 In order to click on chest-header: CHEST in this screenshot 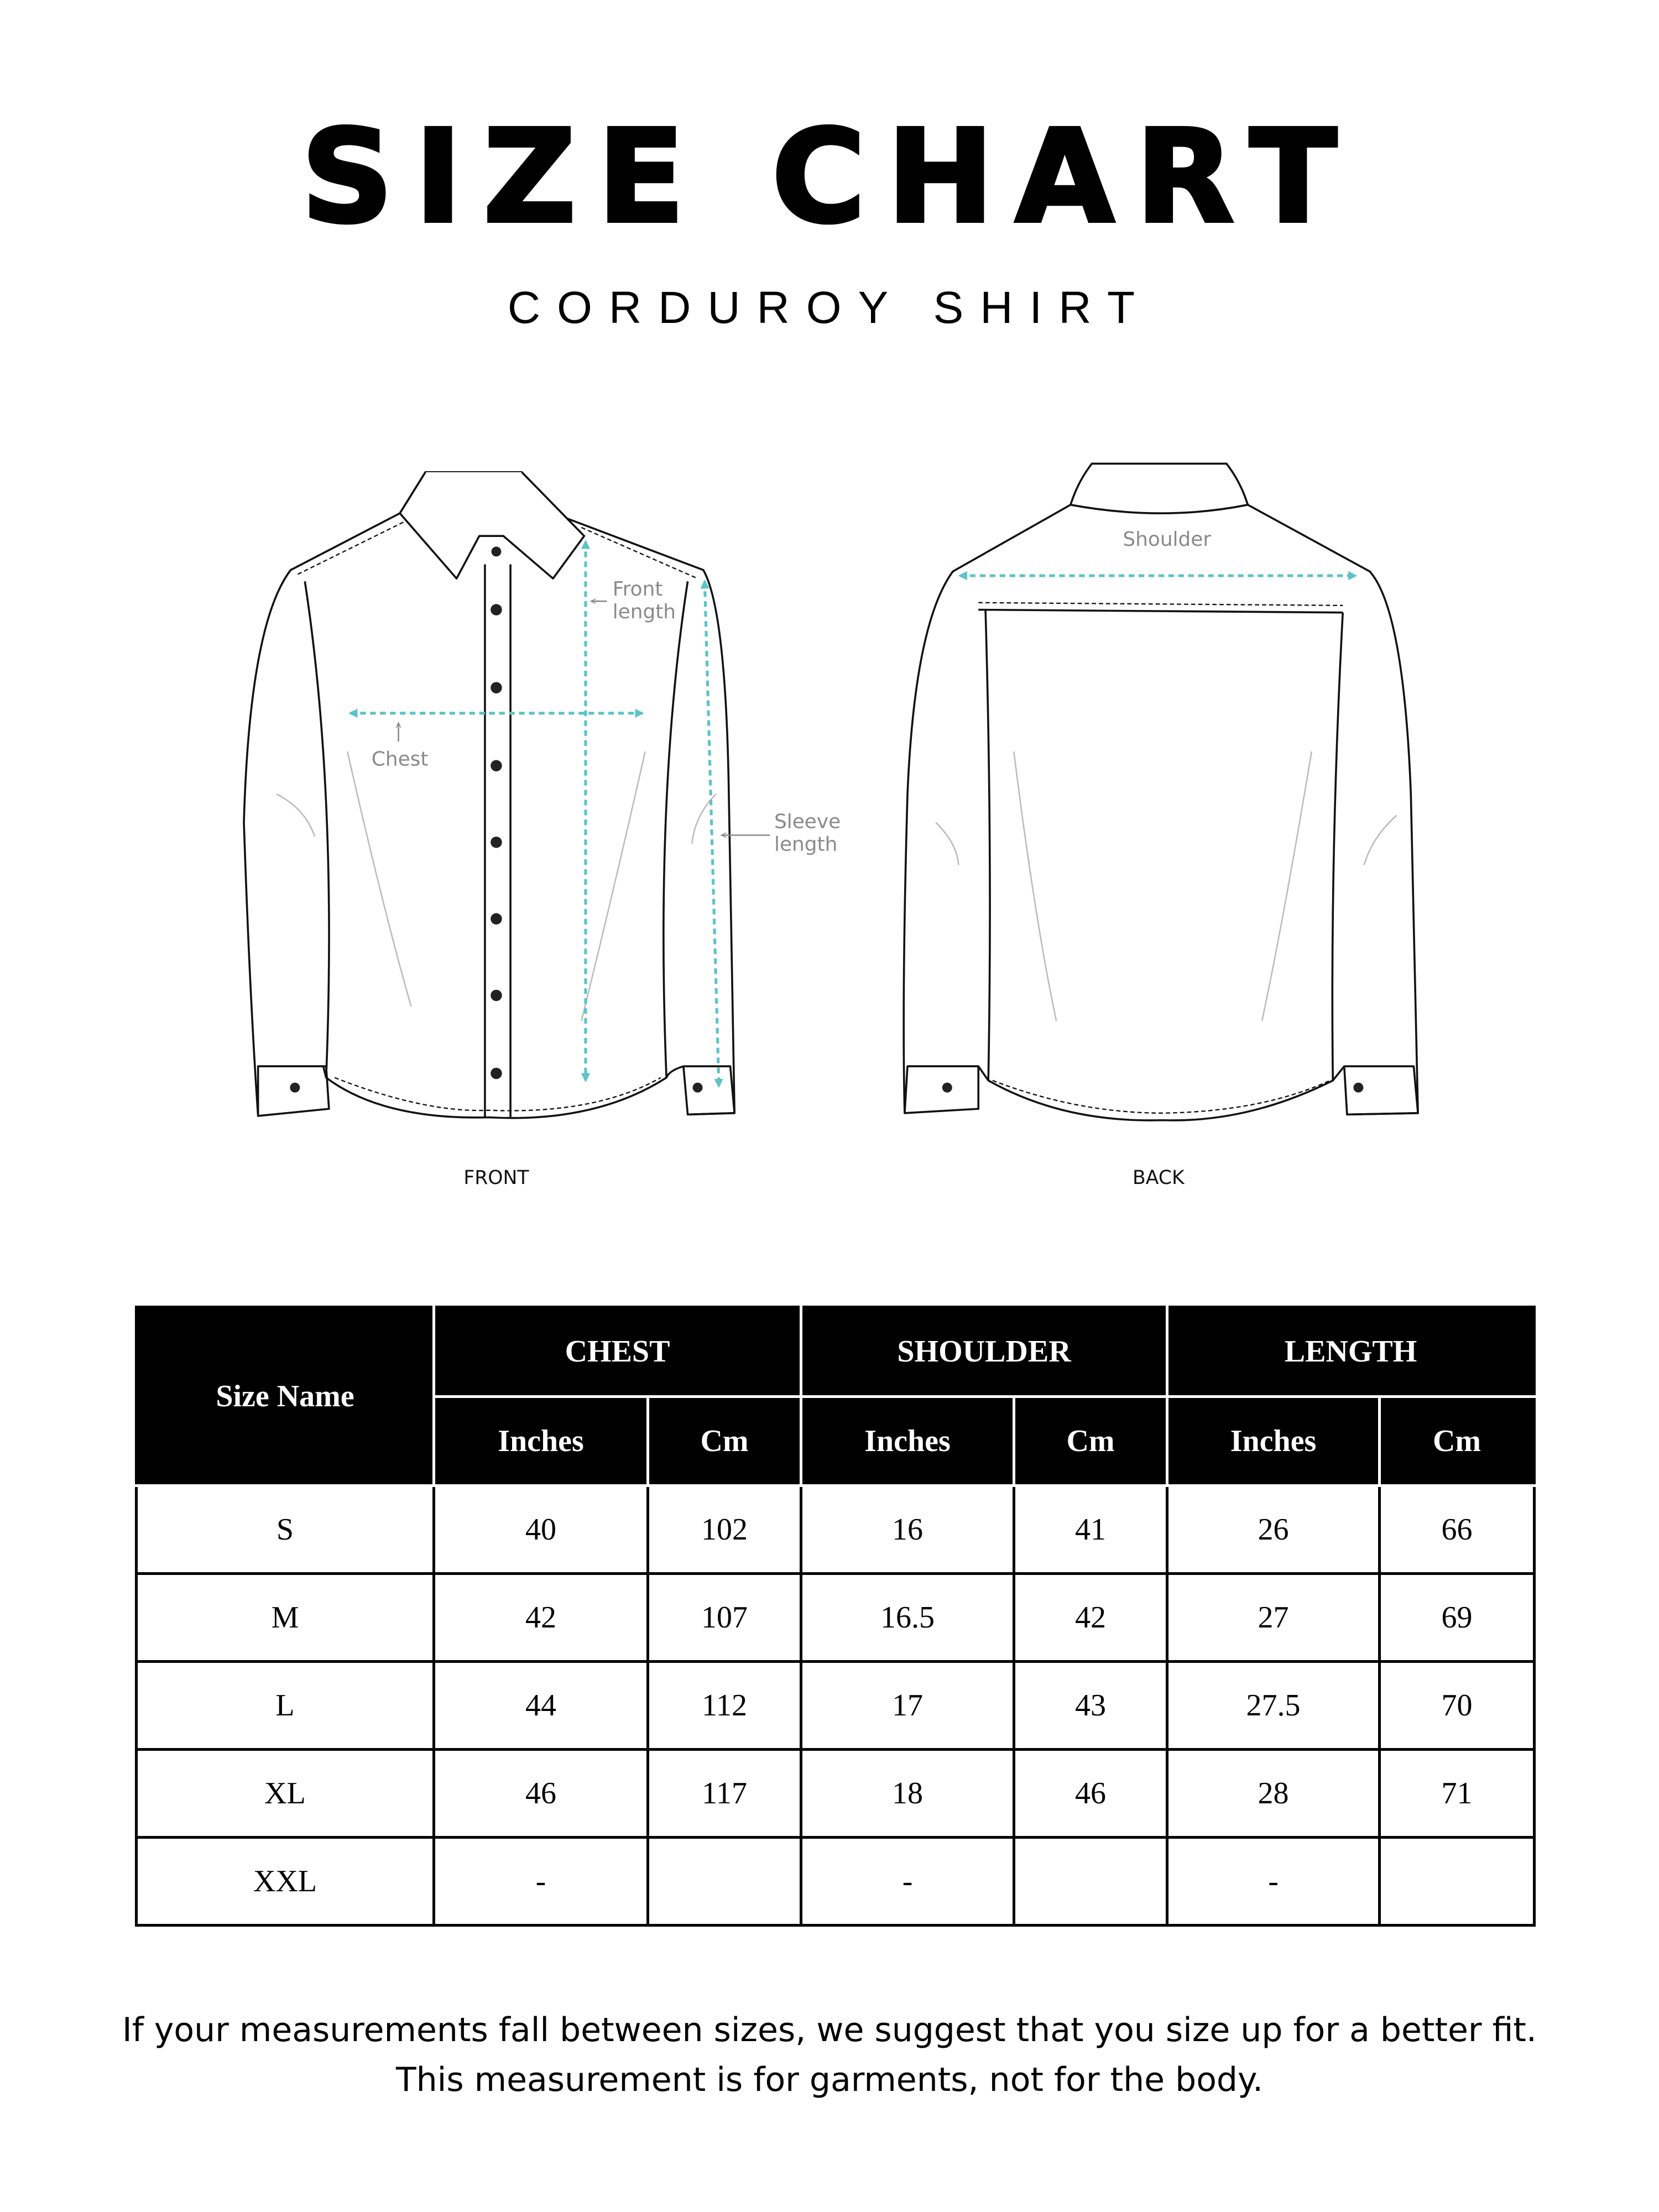, I will do `click(617, 1352)`.